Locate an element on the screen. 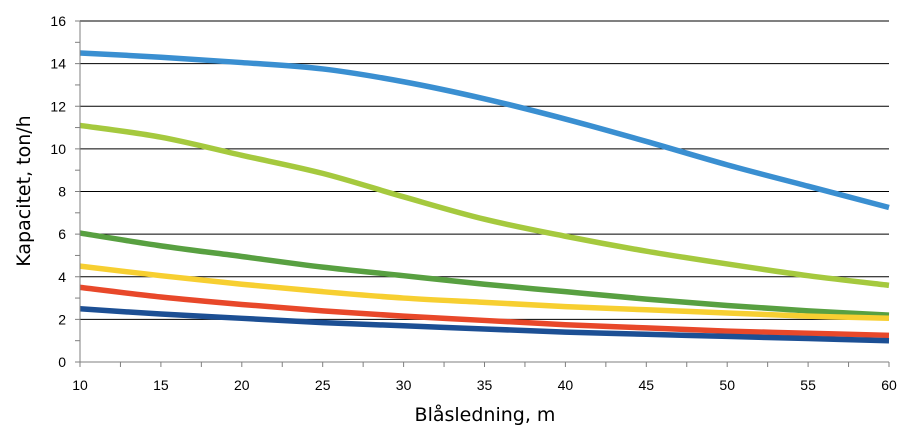 The image size is (899, 427). x-tick-label: 60 is located at coordinates (889, 385).